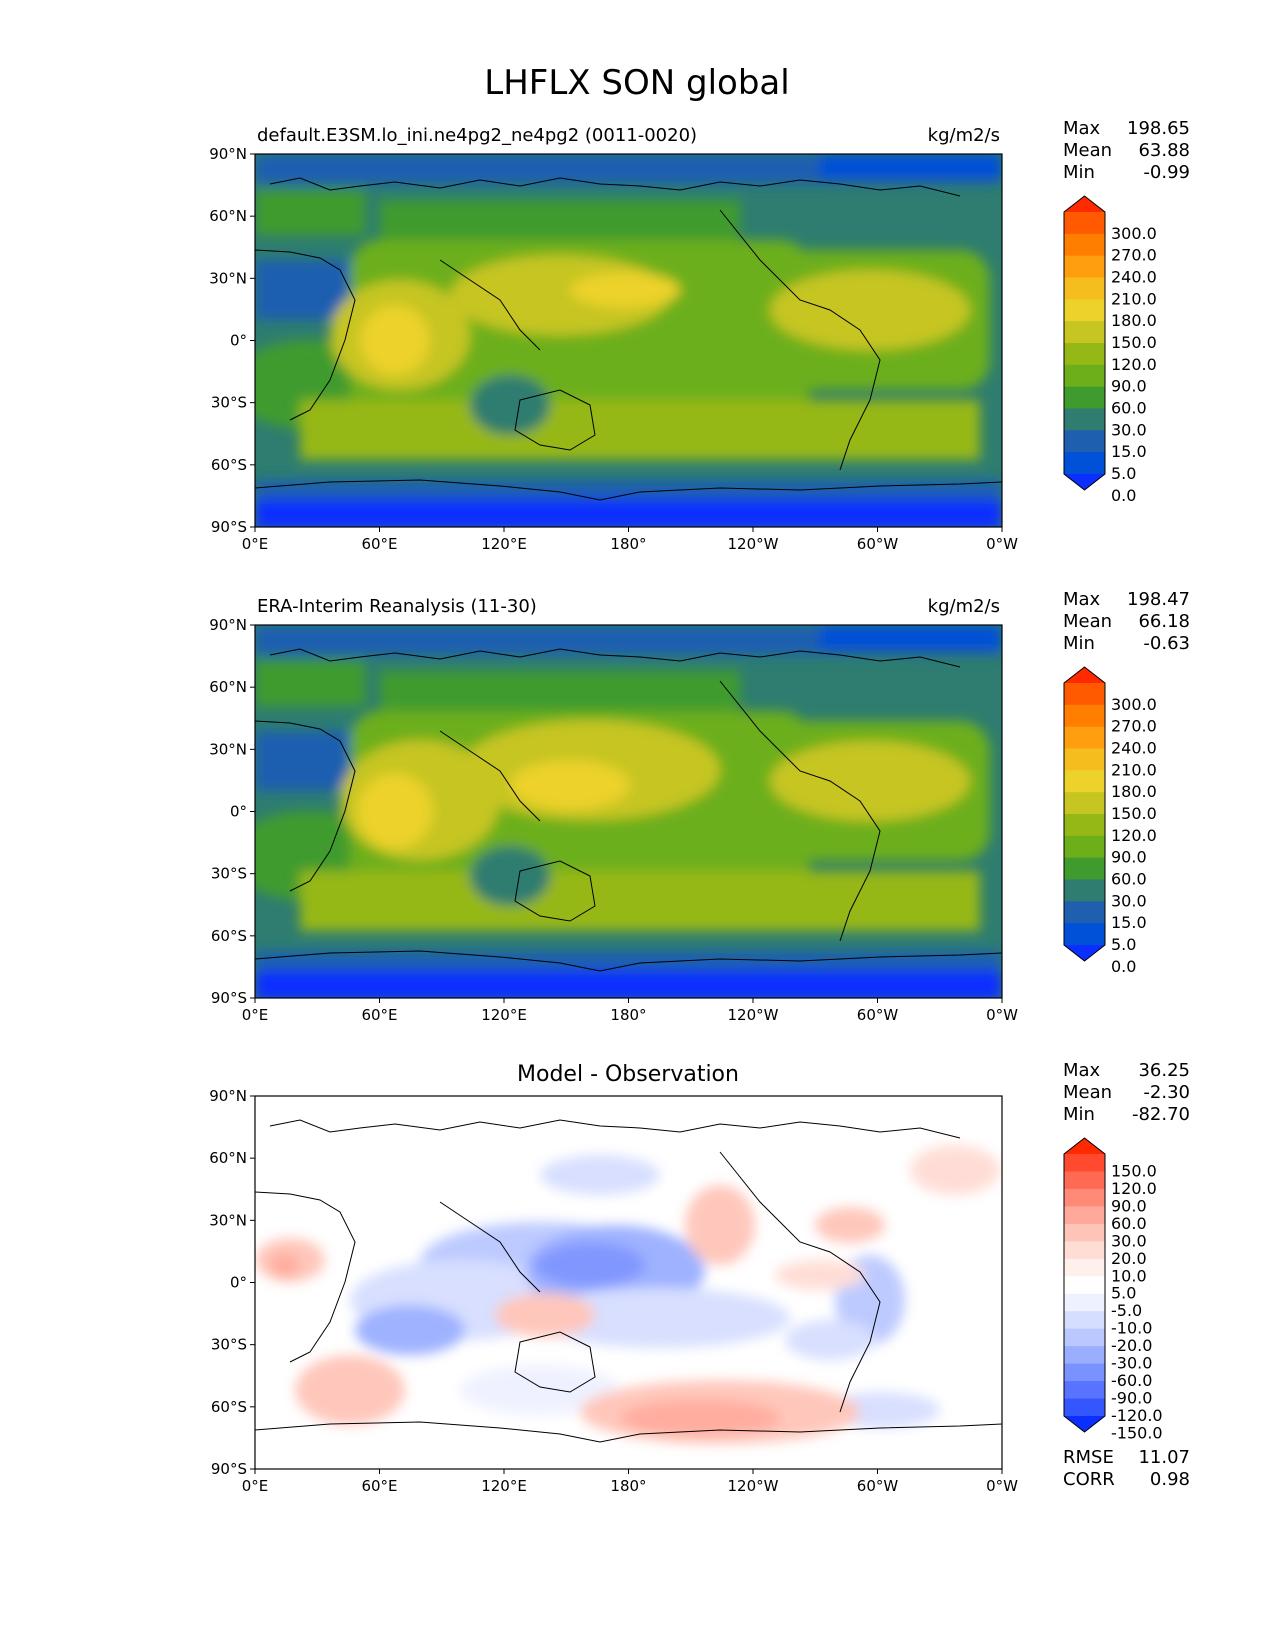  What do you see at coordinates (1164, 150) in the screenshot?
I see `stat-mean-value: 63.88` at bounding box center [1164, 150].